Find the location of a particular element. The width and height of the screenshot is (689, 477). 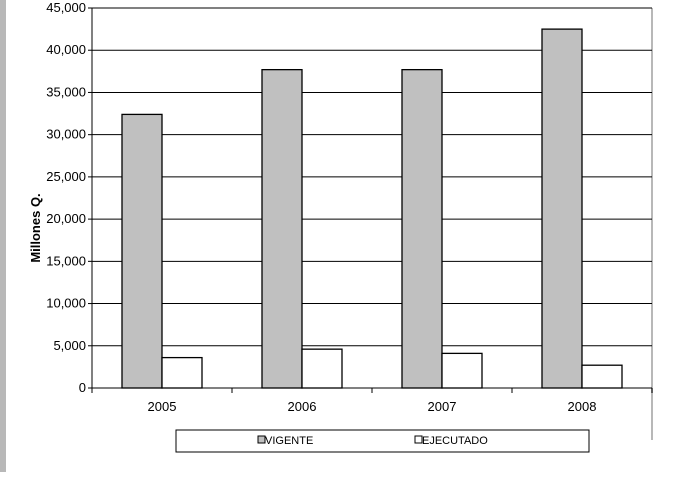

bar-vigente-2007 is located at coordinates (422, 228).